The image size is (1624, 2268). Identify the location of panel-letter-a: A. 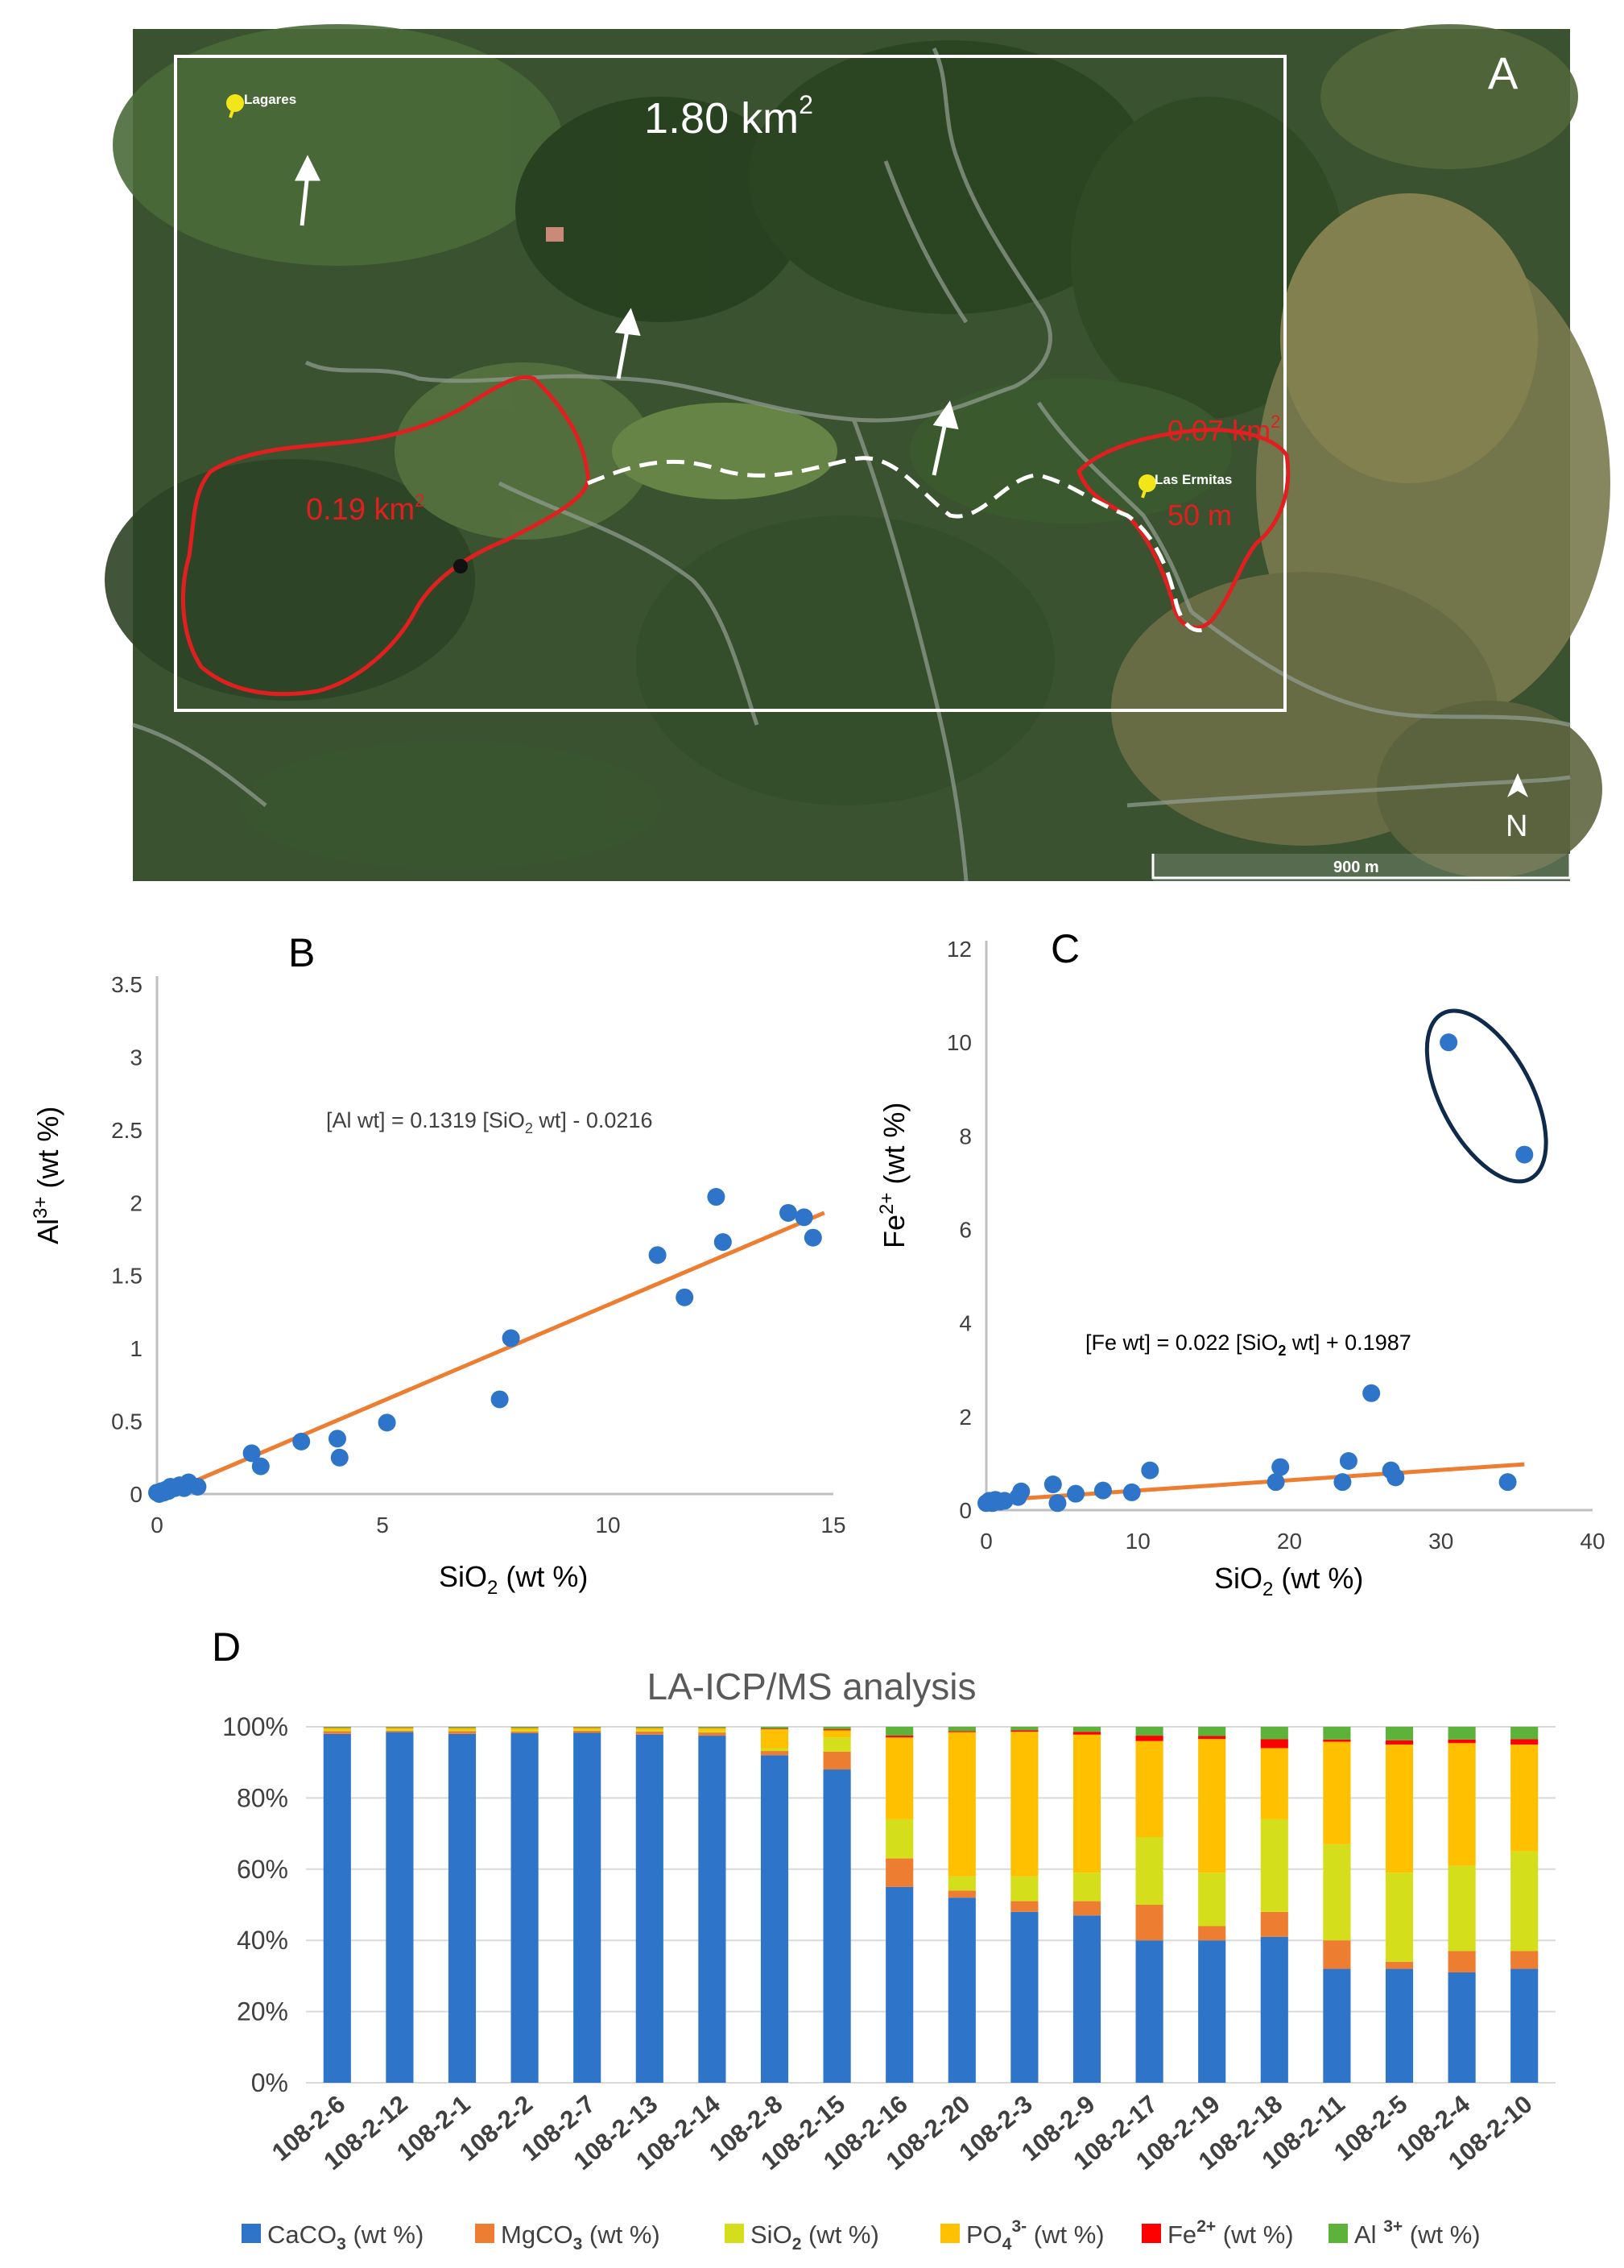
(1503, 73).